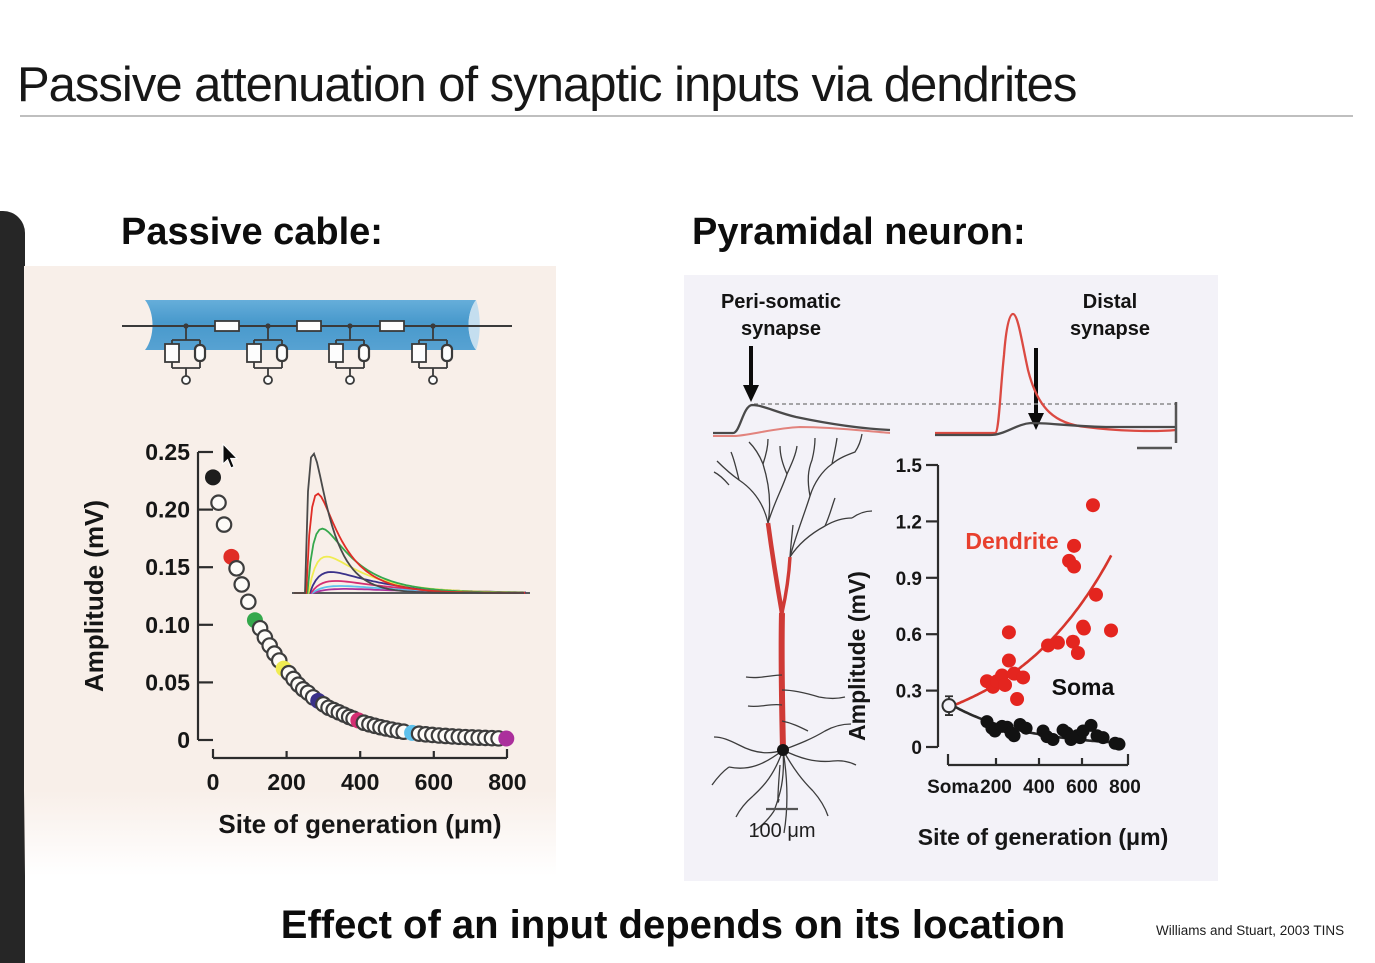  Describe the element at coordinates (909, 692) in the screenshot. I see `right-y-tick-label: 0.3` at that location.